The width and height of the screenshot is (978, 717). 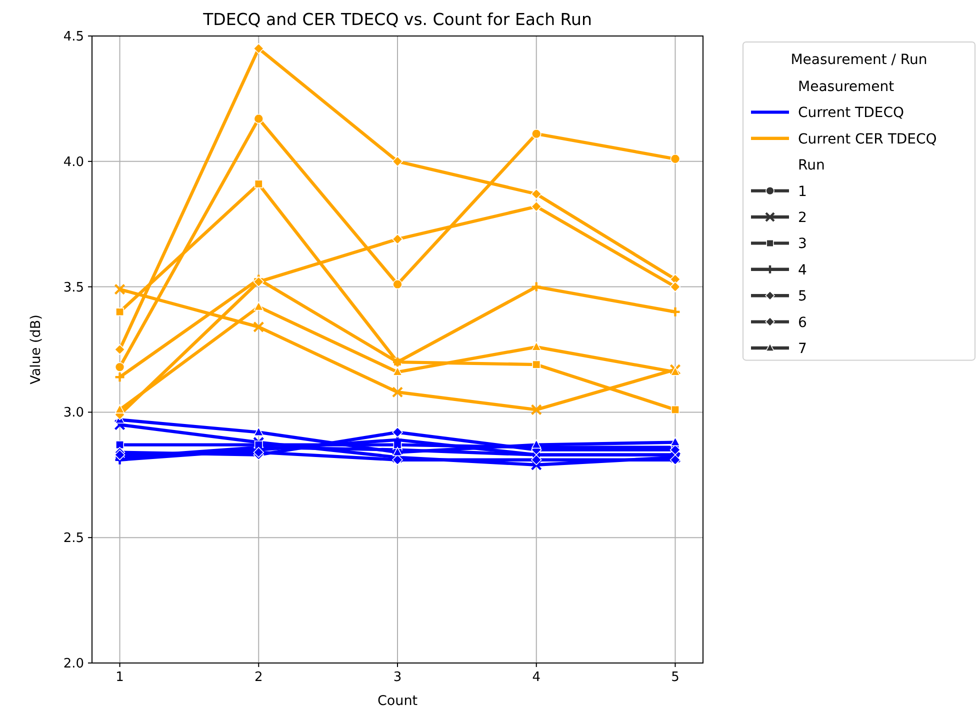 What do you see at coordinates (811, 166) in the screenshot?
I see `text: Run` at bounding box center [811, 166].